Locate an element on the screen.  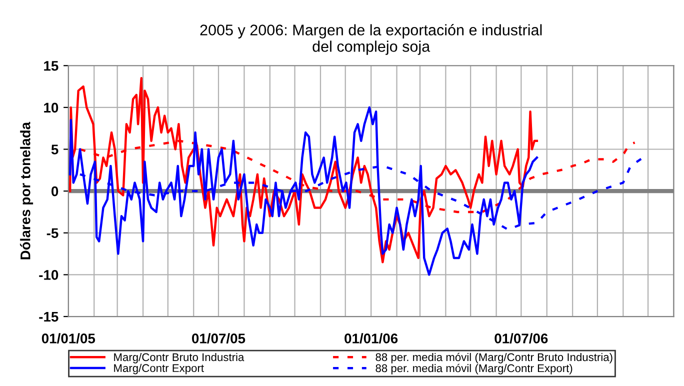
y-tick-label: 15 is located at coordinates (51, 66).